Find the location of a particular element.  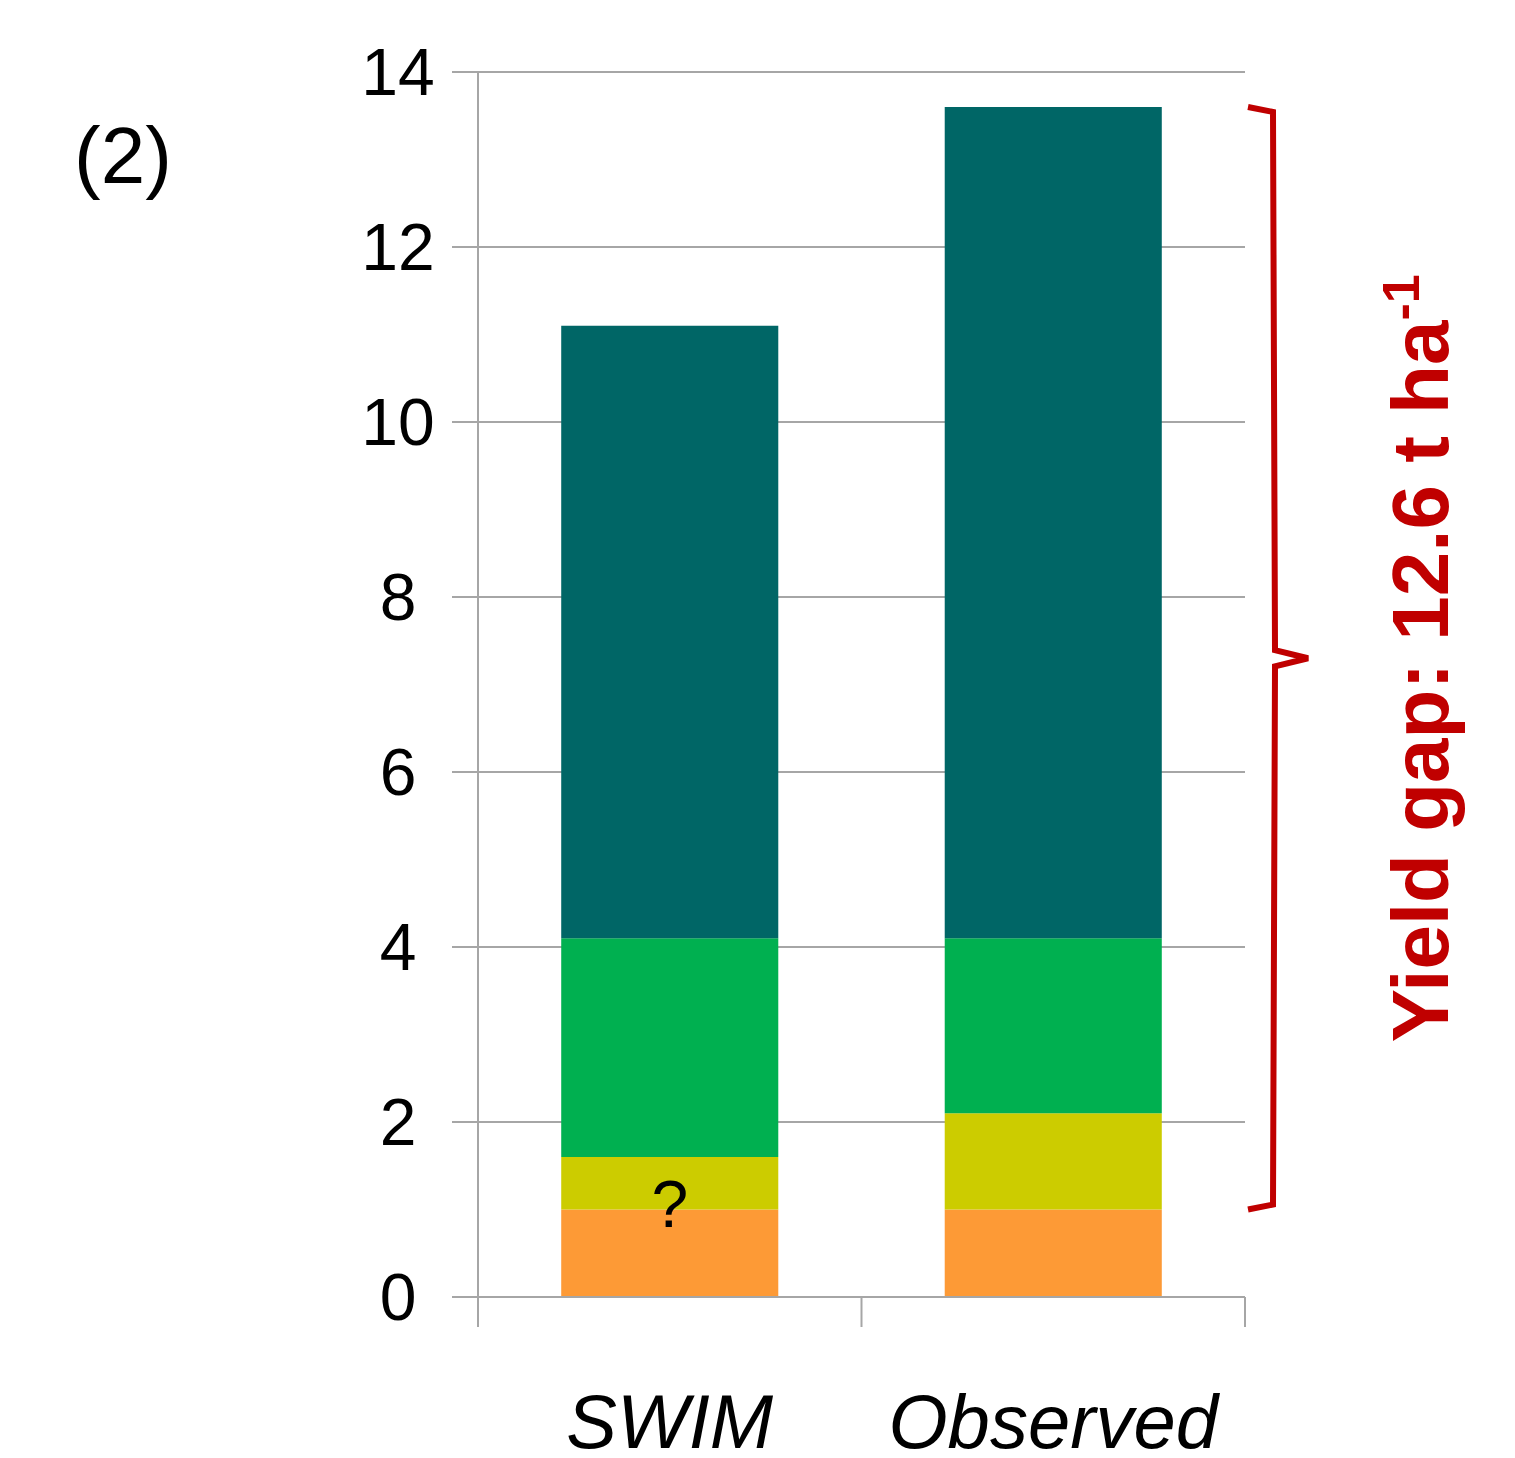

annotation: ? is located at coordinates (670, 1204).